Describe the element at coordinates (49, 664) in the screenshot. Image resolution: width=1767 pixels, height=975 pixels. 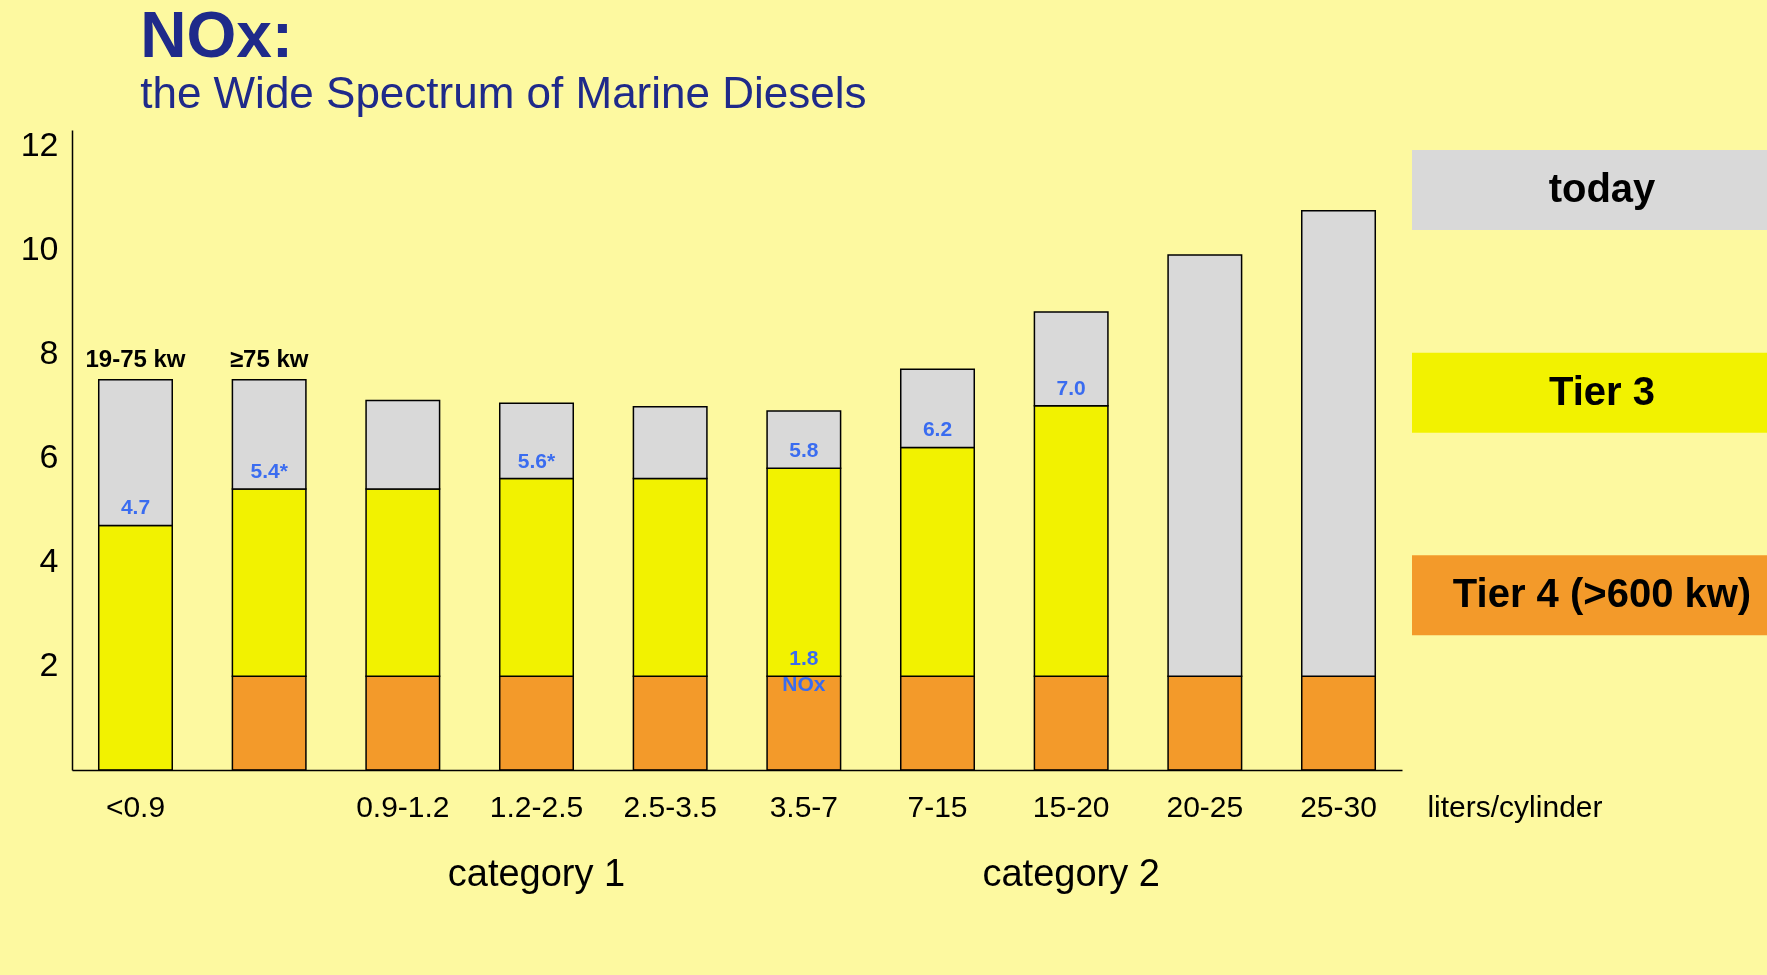
I see `y-tick-label: 2` at that location.